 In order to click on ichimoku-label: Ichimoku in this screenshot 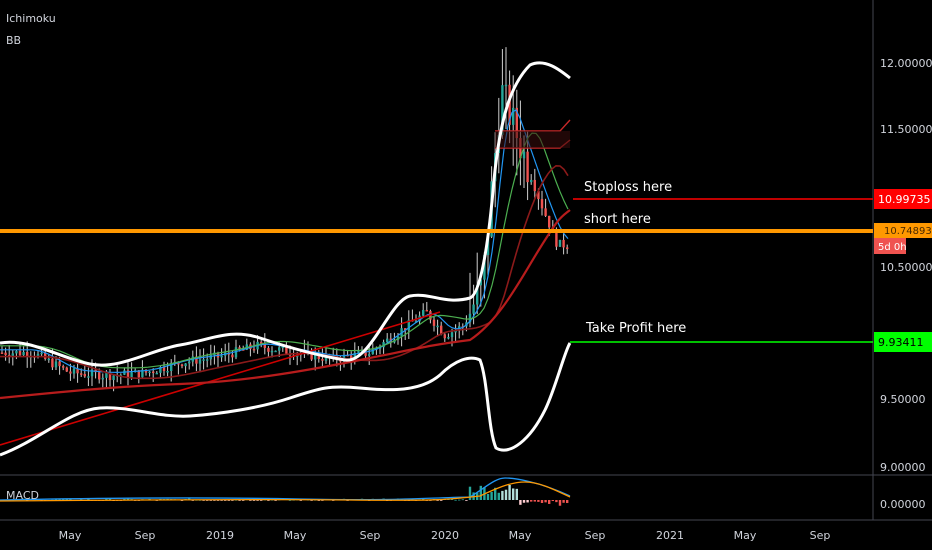, I will do `click(31, 18)`.